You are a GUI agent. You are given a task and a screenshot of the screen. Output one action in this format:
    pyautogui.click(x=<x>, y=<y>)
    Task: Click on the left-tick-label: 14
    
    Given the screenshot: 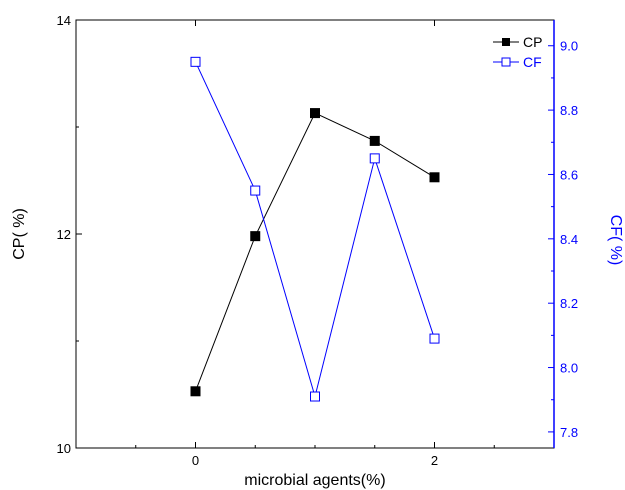 What is the action you would take?
    pyautogui.click(x=64, y=20)
    